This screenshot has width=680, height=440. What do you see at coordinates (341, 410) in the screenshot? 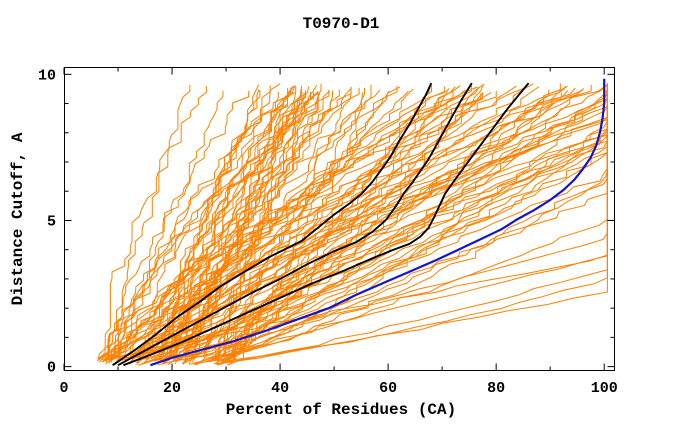
I see `x-axis-label: Percent of Residues (CA)` at bounding box center [341, 410].